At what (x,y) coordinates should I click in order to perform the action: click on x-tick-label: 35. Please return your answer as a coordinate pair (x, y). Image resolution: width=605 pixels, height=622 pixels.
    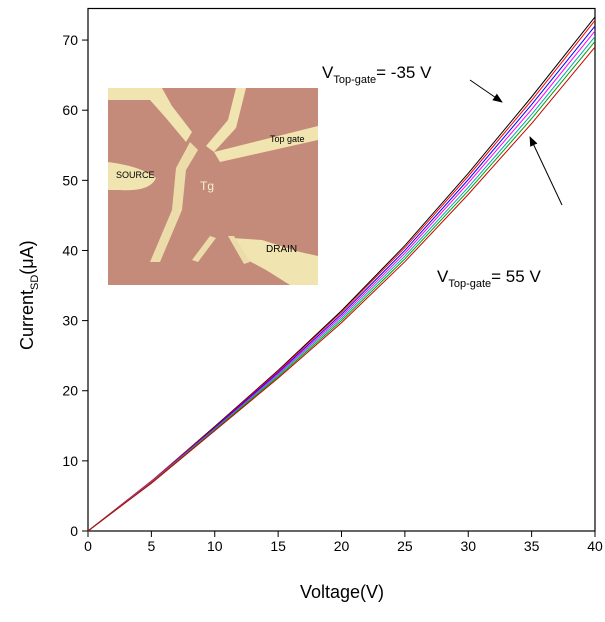
    Looking at the image, I should click on (532, 546).